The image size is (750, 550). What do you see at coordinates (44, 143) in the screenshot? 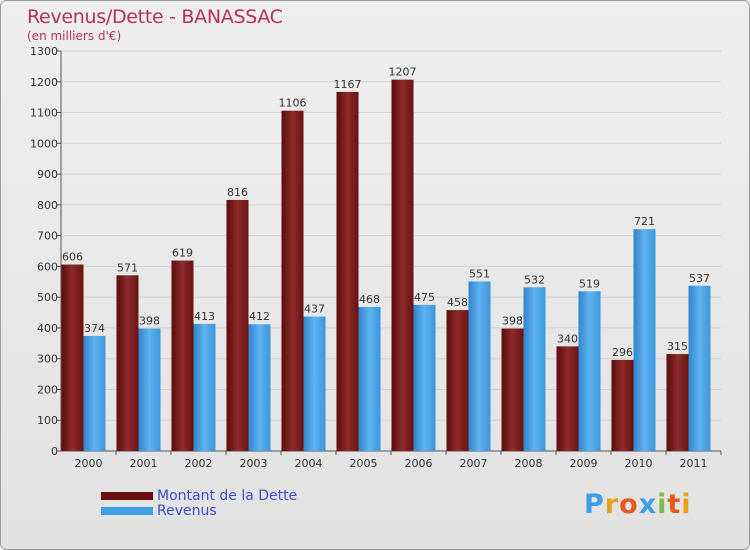
I see `ytick-label-1000: 1000` at bounding box center [44, 143].